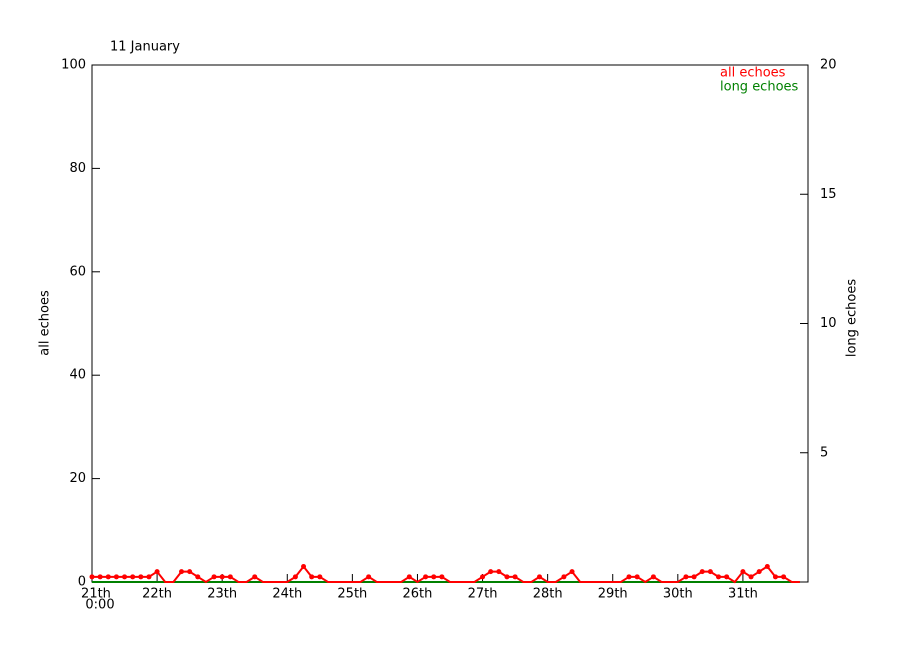 Image resolution: width=900 pixels, height=650 pixels. Describe the element at coordinates (743, 594) in the screenshot. I see `x-tick-label: 31th` at that location.